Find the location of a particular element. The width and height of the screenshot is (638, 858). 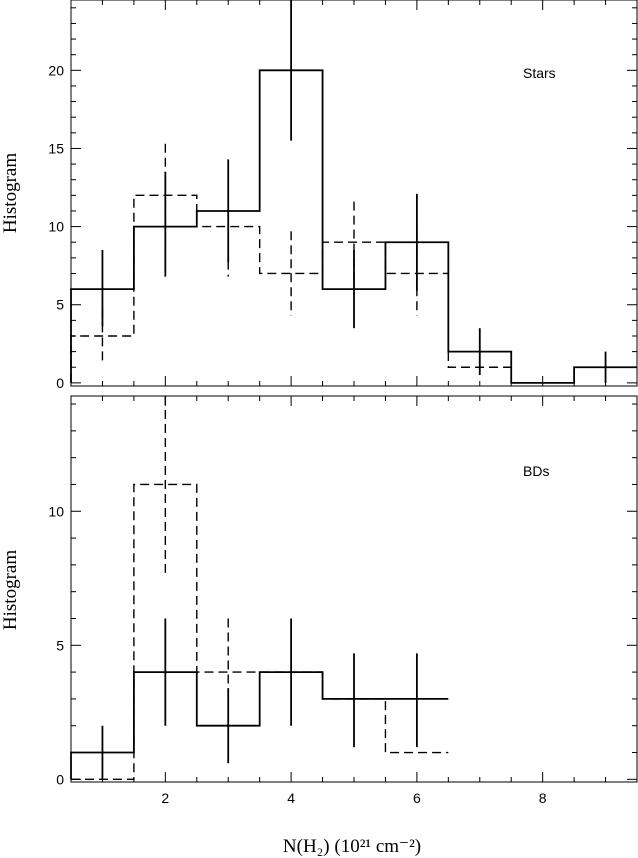

x-tick-label: 6 is located at coordinates (417, 798).